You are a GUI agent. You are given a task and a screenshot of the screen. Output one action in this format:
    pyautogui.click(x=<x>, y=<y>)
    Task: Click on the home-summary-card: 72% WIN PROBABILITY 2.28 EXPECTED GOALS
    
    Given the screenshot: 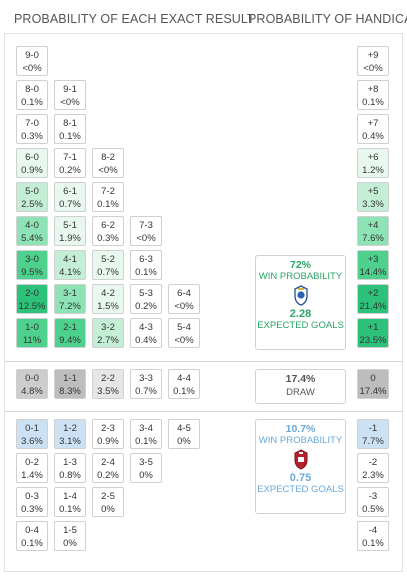 What is the action you would take?
    pyautogui.click(x=300, y=302)
    